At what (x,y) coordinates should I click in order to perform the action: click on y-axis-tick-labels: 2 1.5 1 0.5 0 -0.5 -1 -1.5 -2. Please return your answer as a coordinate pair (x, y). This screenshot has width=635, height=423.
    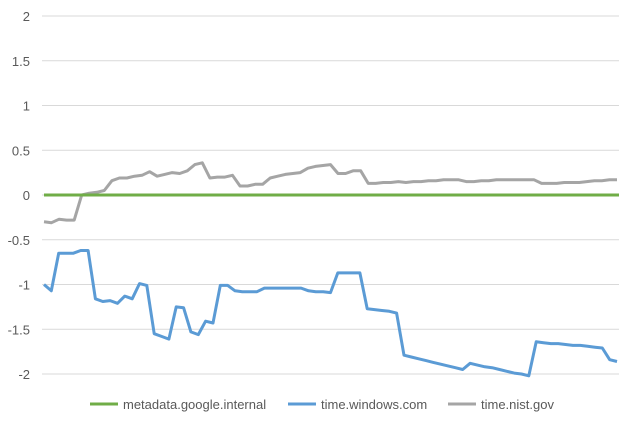
    Looking at the image, I should click on (19, 195).